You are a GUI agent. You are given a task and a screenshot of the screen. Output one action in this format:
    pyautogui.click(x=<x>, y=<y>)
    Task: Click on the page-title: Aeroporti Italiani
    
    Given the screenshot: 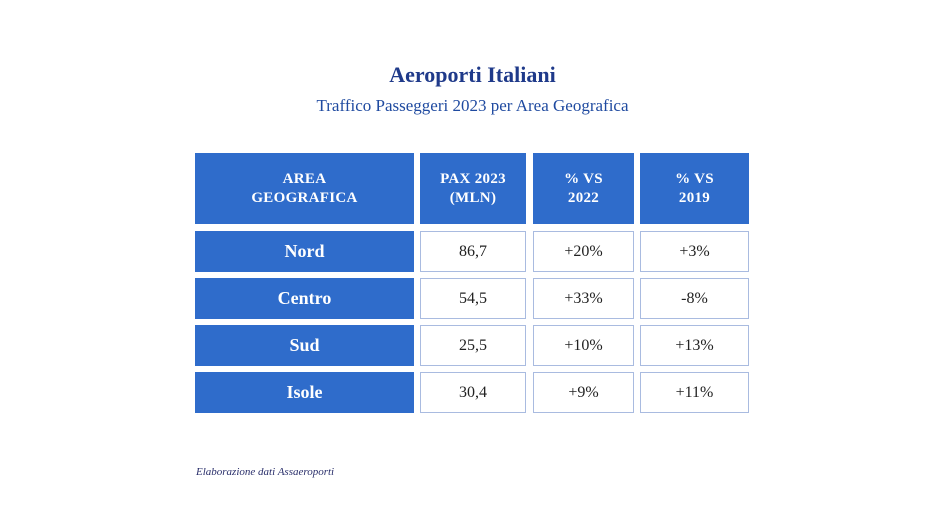 What is the action you would take?
    pyautogui.click(x=472, y=74)
    